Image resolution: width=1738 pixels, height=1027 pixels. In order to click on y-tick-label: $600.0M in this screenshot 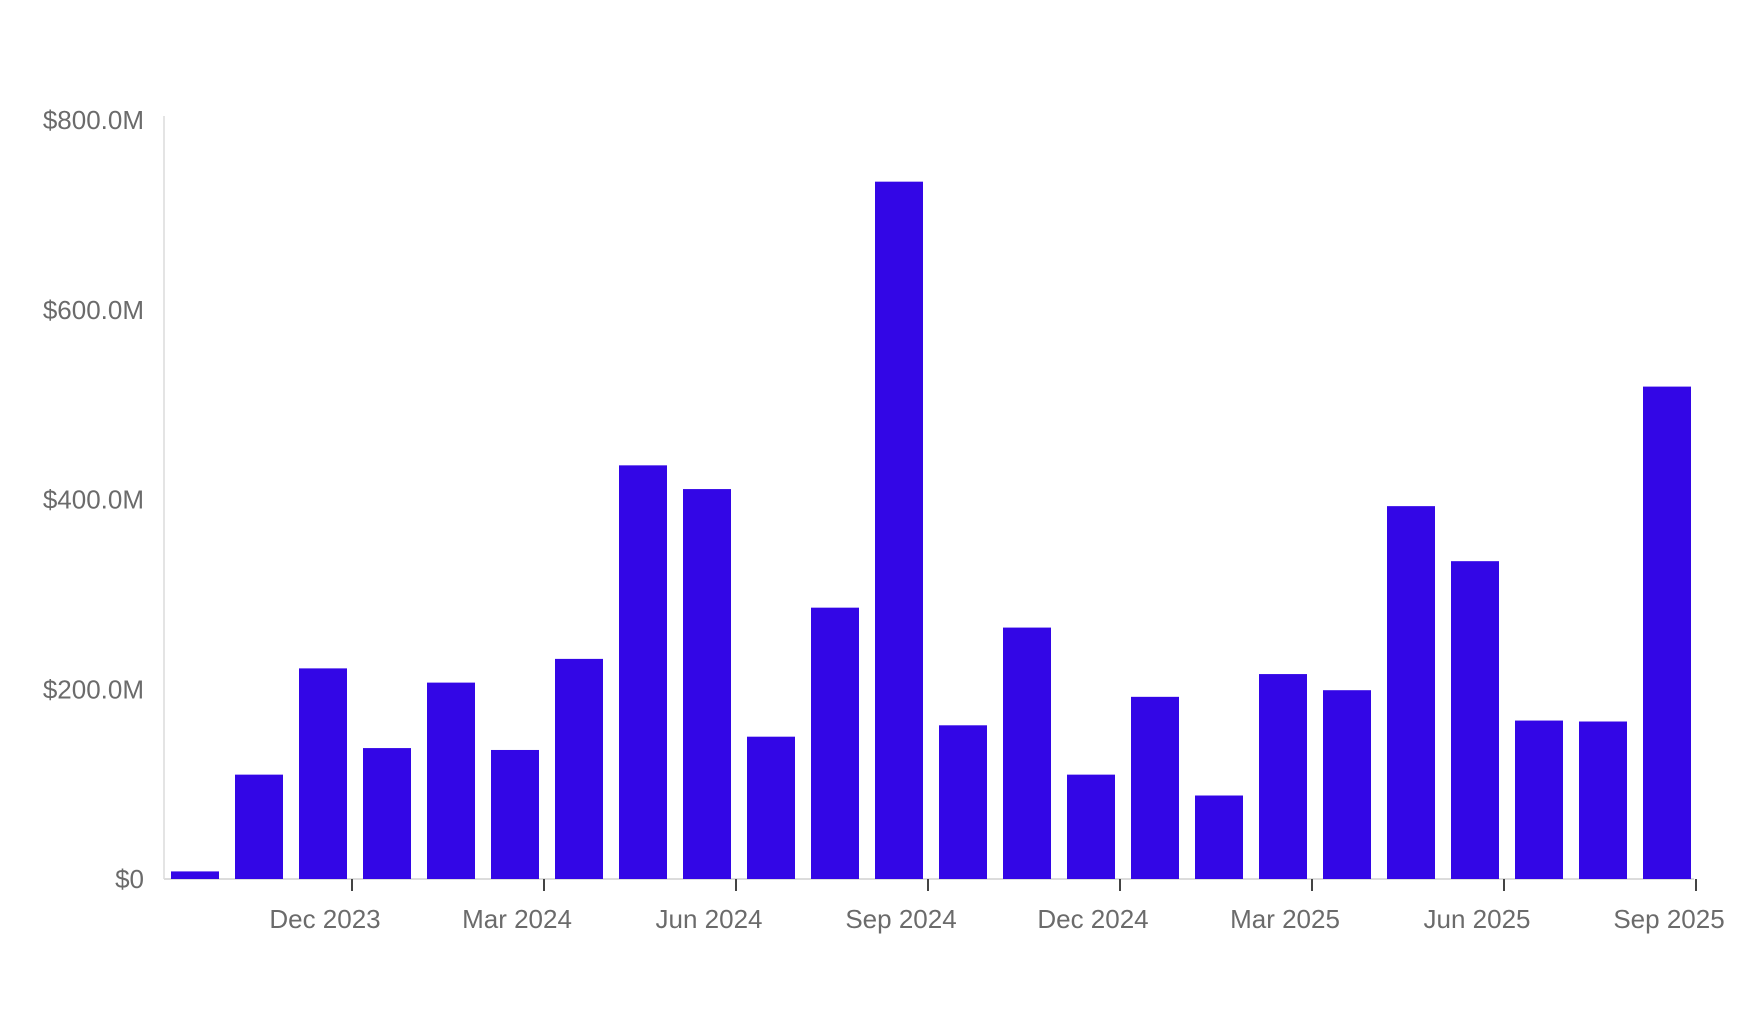, I will do `click(93, 310)`.